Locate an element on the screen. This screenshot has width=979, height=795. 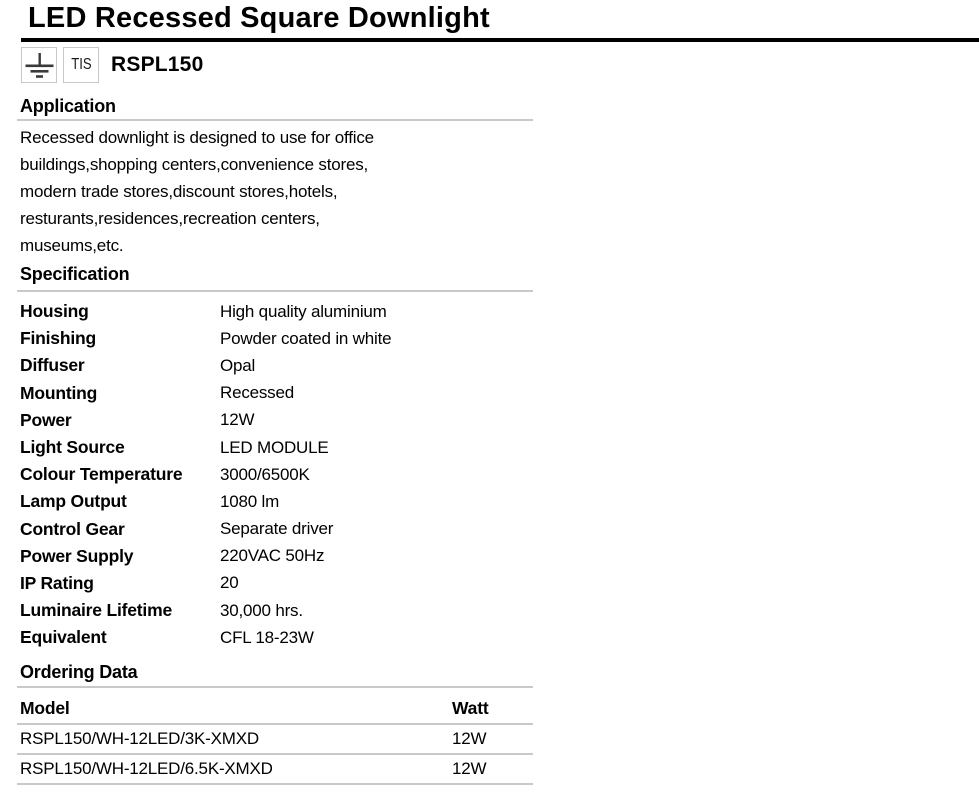
spec-value: CFL 18-23W is located at coordinates (267, 637).